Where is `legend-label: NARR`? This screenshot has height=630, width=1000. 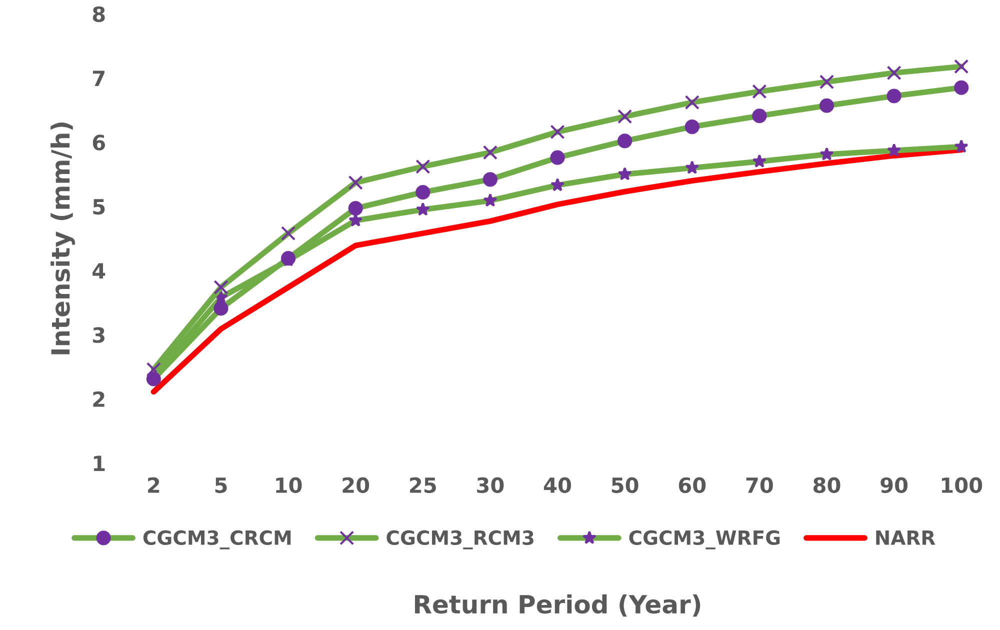
legend-label: NARR is located at coordinates (906, 537).